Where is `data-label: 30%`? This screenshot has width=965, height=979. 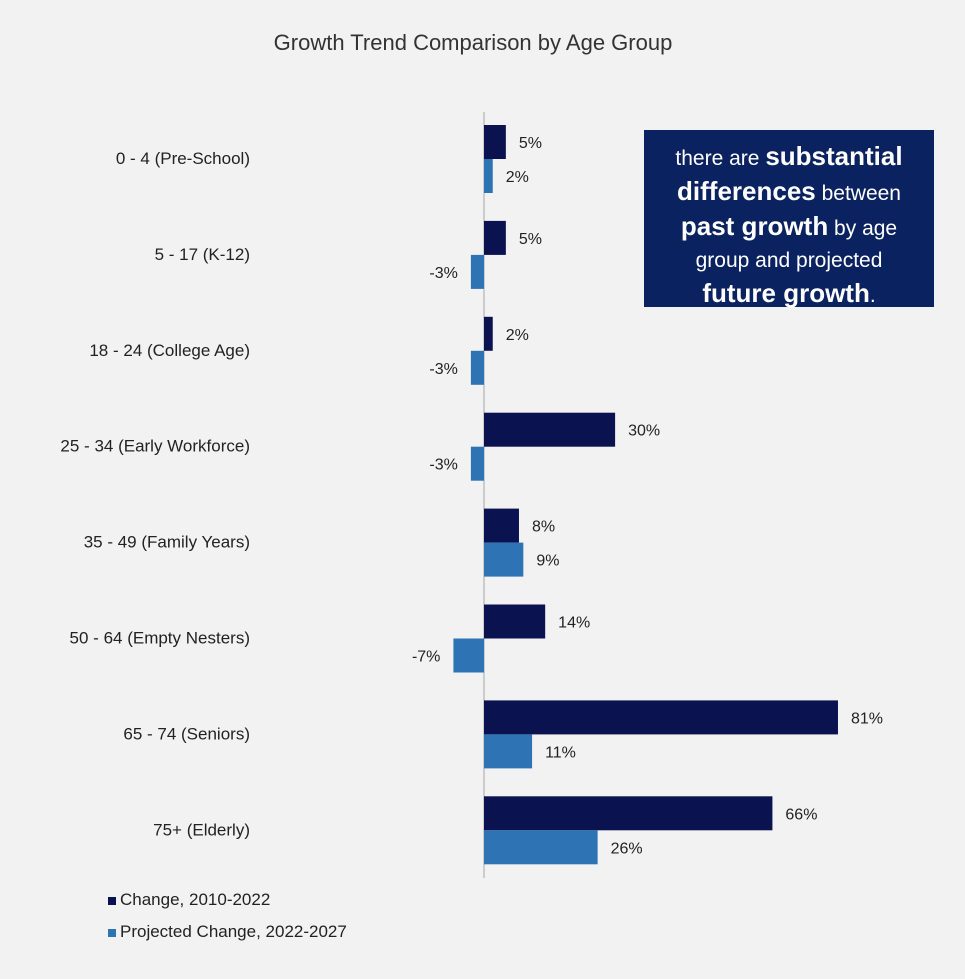
data-label: 30% is located at coordinates (644, 431).